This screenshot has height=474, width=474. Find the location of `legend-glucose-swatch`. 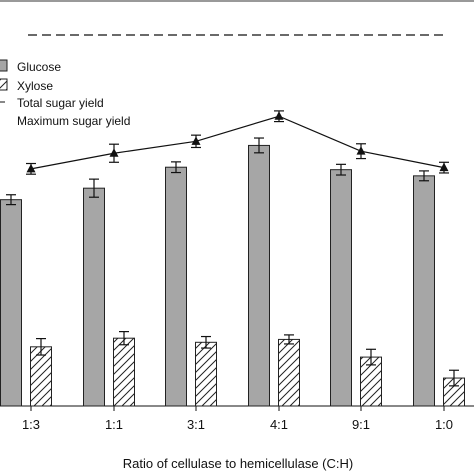

legend-glucose-swatch is located at coordinates (4, 65).